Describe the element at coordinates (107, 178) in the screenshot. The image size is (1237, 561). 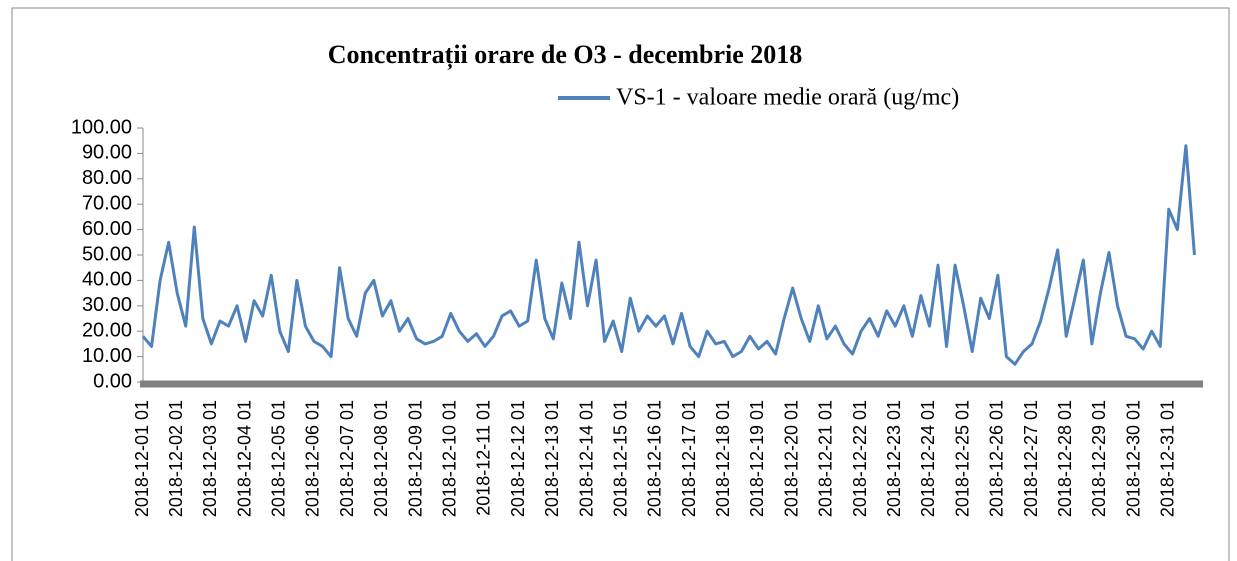
I see `y-tick-label: 80.00` at that location.